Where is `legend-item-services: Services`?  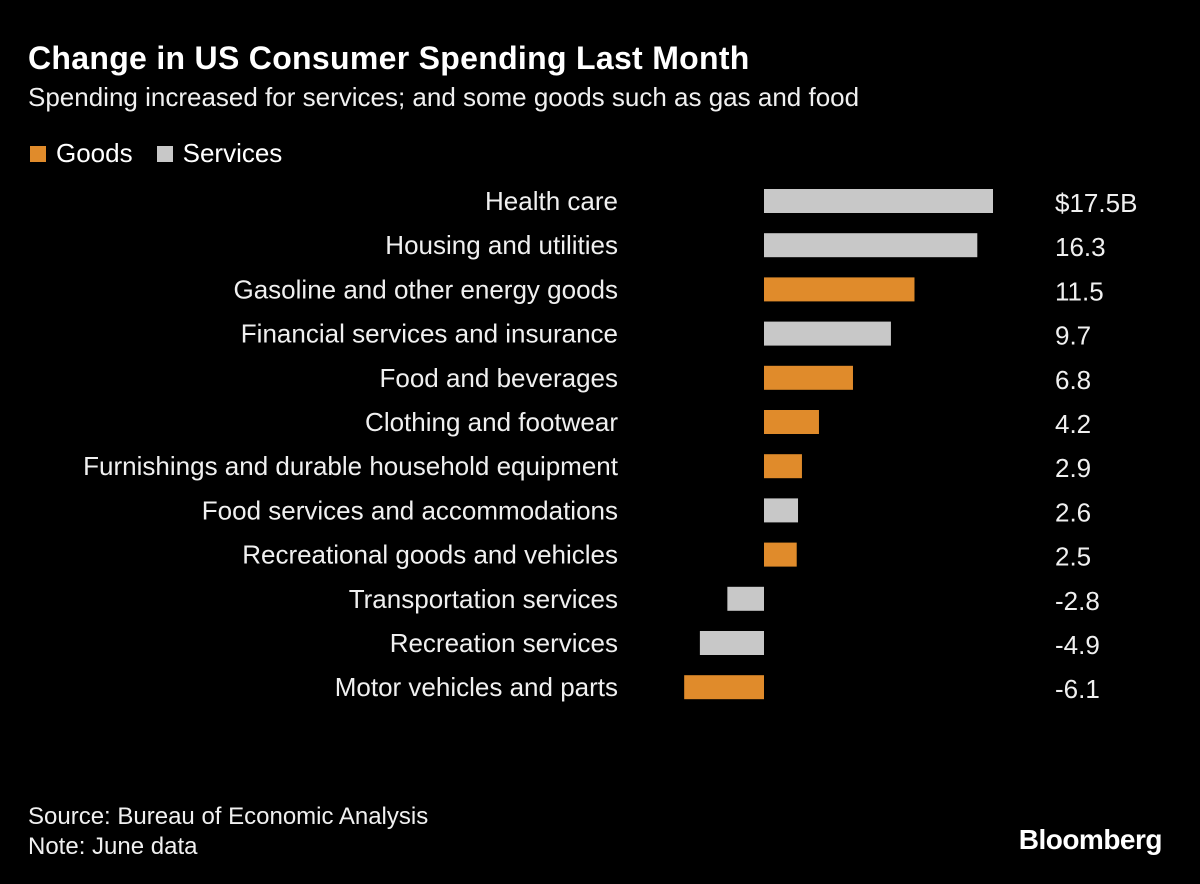 legend-item-services: Services is located at coordinates (219, 153).